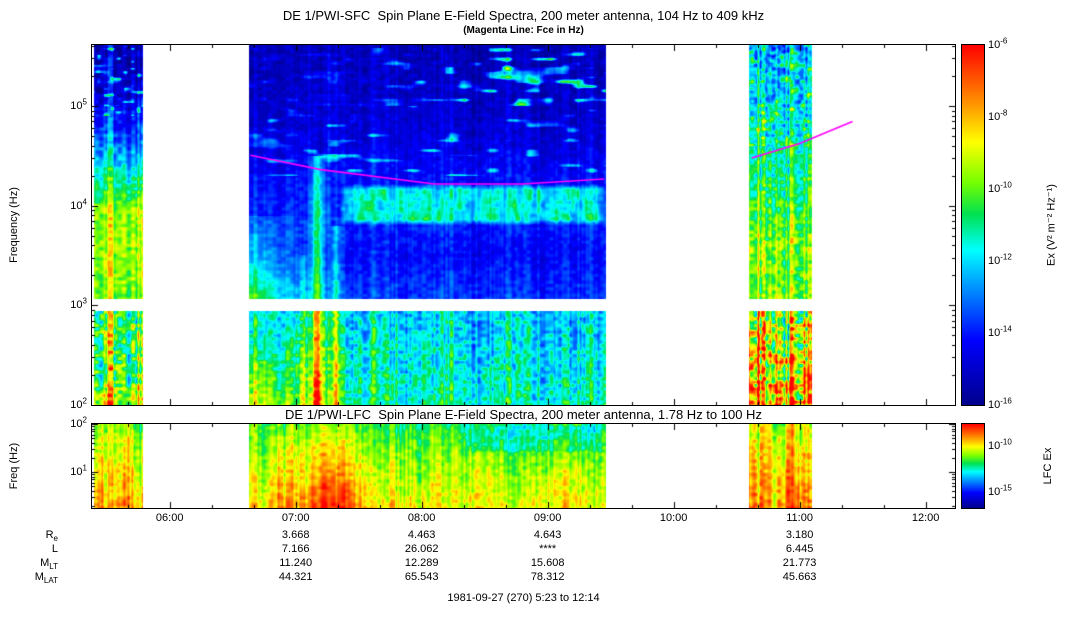  I want to click on ephemeris-value: 12.289, so click(421, 563).